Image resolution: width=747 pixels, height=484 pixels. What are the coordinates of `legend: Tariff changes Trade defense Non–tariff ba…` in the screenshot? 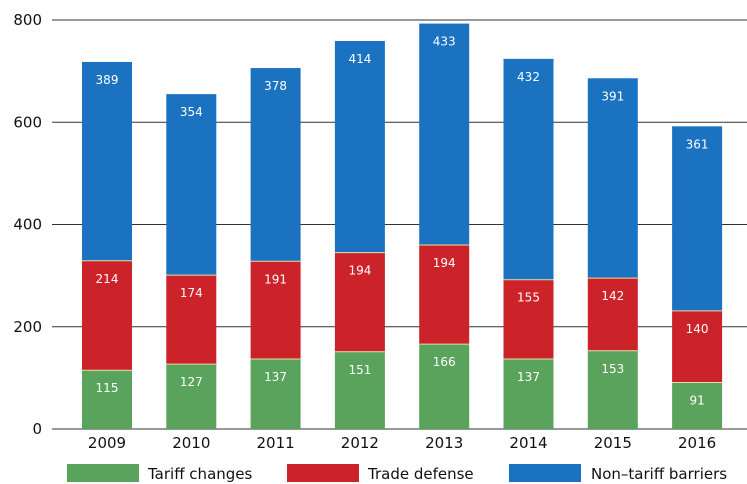 It's located at (397, 473).